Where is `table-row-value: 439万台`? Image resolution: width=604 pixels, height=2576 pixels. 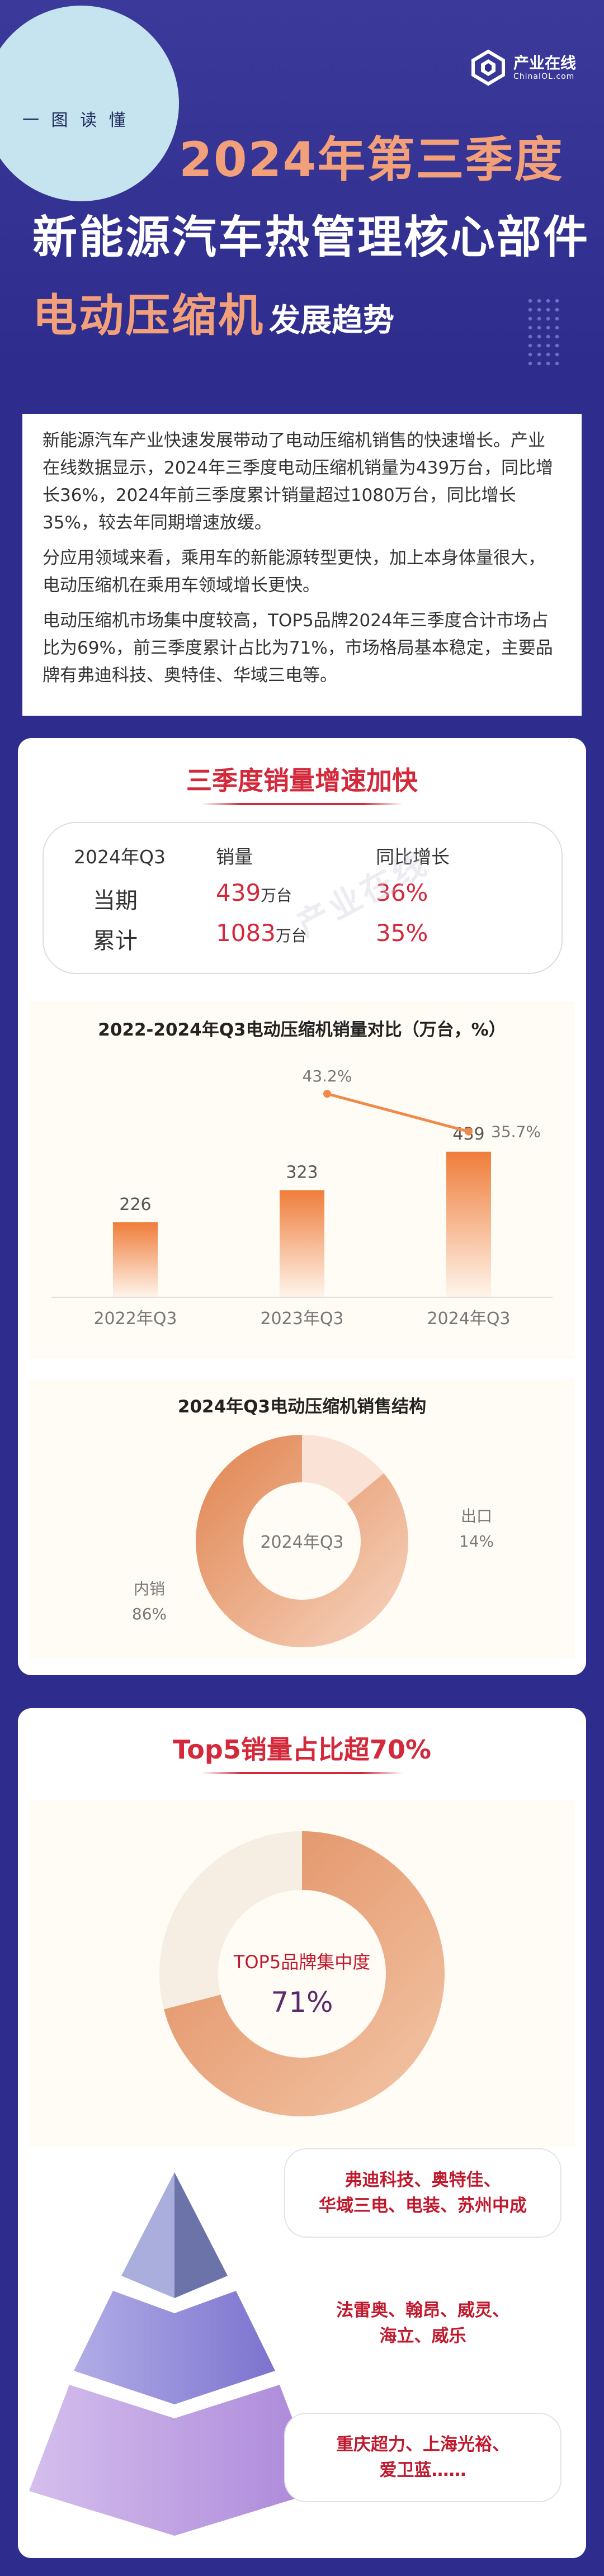 table-row-value: 439万台 is located at coordinates (254, 893).